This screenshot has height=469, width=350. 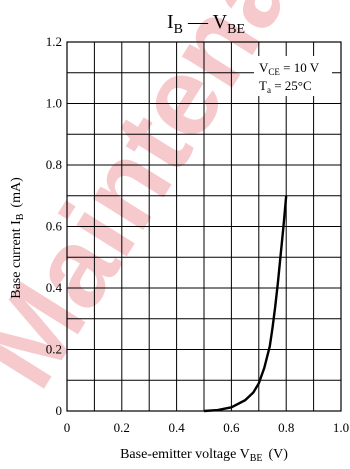 What do you see at coordinates (122, 427) in the screenshot?
I see `x-tick-label: 0.2` at bounding box center [122, 427].